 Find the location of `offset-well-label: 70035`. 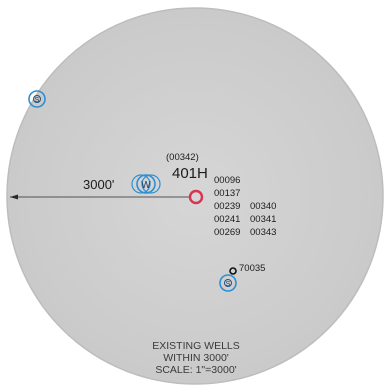

offset-well-label: 70035 is located at coordinates (252, 268).